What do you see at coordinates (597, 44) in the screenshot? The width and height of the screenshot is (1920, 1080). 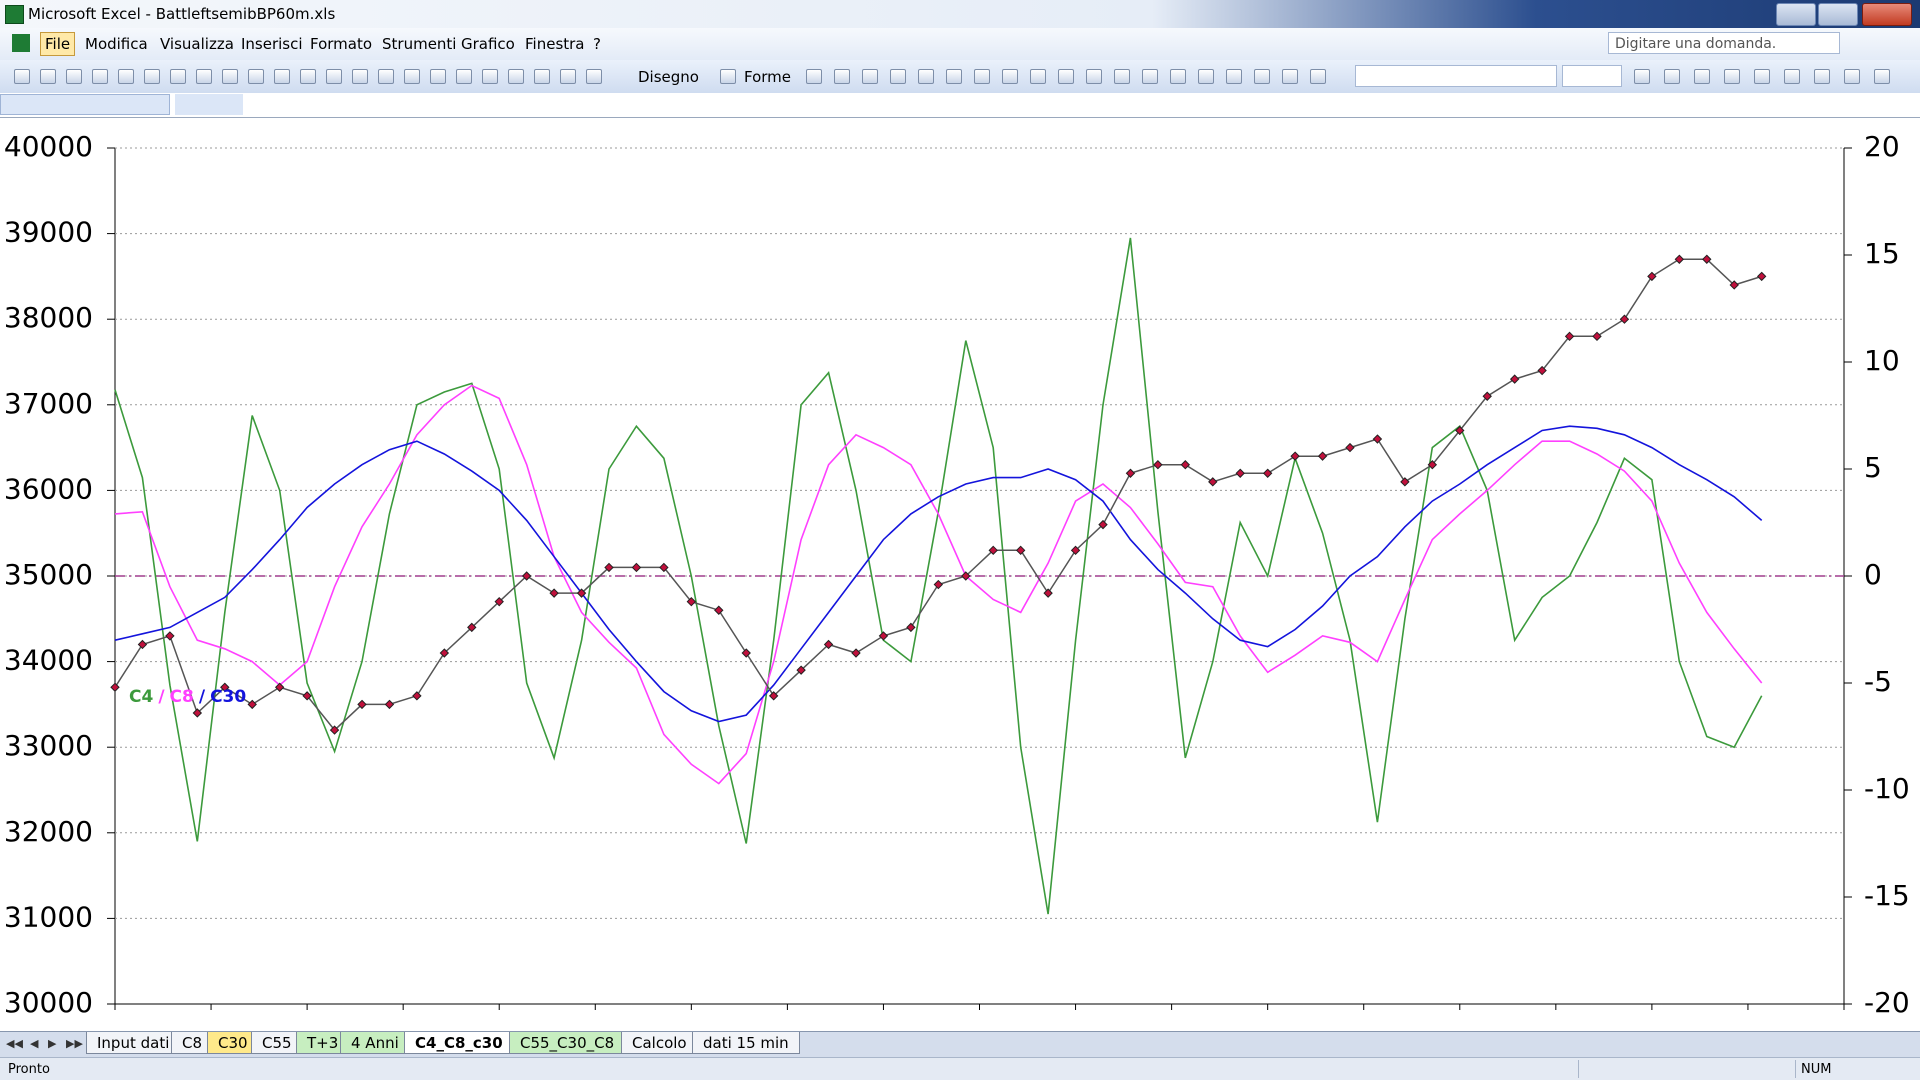 I see `menu-item: ?` at bounding box center [597, 44].